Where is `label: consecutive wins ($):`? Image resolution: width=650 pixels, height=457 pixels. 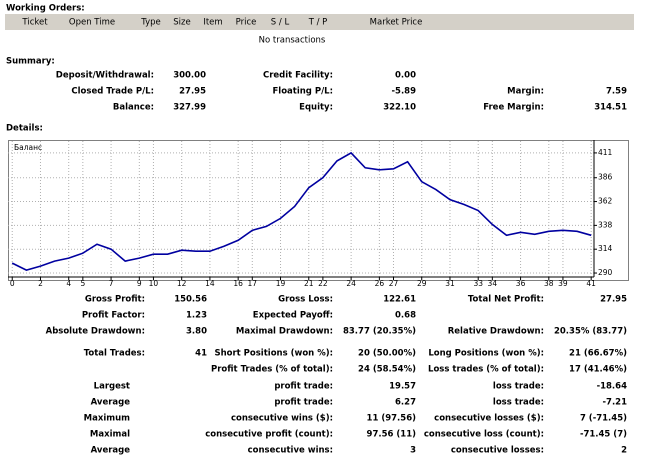
label: consecutive wins ($): is located at coordinates (282, 419).